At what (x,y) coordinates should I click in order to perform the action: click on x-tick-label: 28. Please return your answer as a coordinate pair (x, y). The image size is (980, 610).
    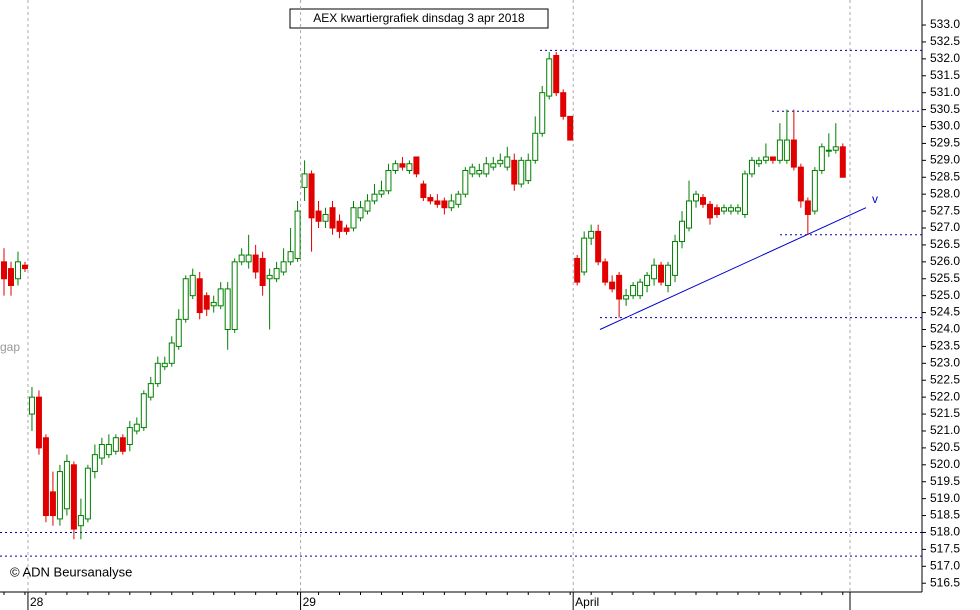
    Looking at the image, I should click on (37, 602).